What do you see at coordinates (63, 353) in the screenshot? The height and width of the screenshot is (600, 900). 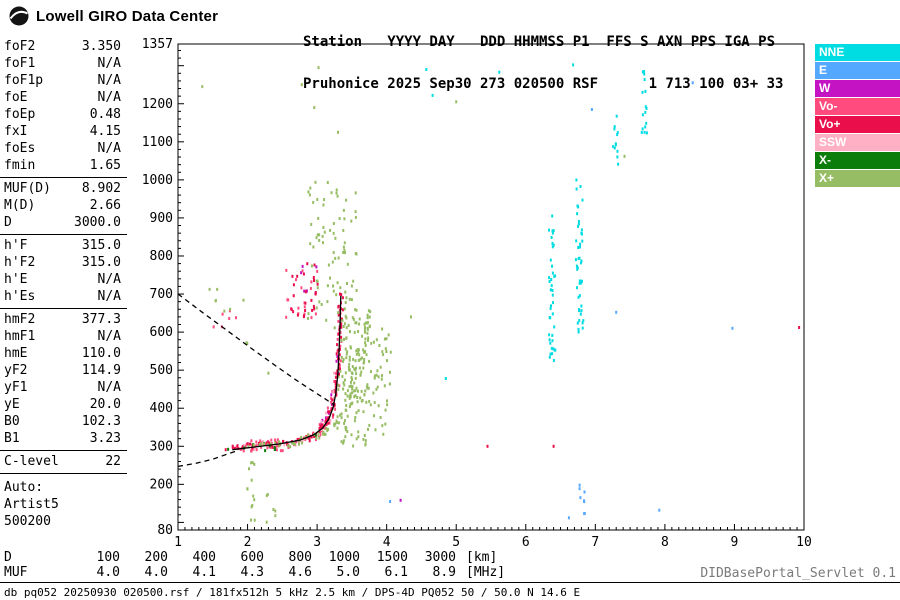 I see `param-row-hmE: hmE 110.0` at bounding box center [63, 353].